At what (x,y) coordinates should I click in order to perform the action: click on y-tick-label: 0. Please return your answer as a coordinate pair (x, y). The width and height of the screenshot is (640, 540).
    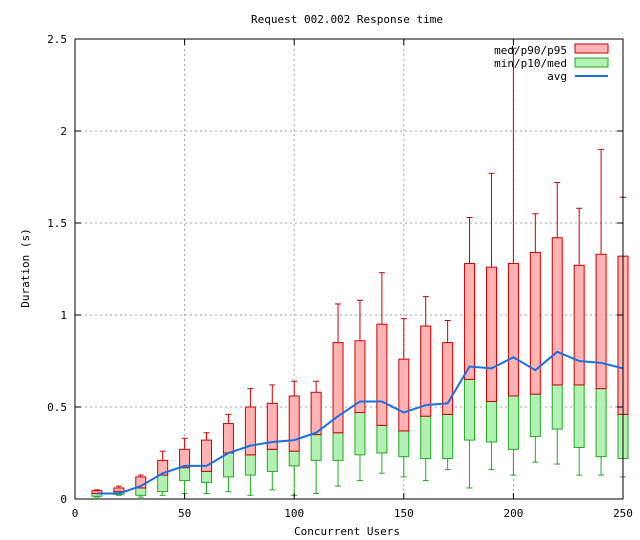
    Looking at the image, I should click on (63, 499).